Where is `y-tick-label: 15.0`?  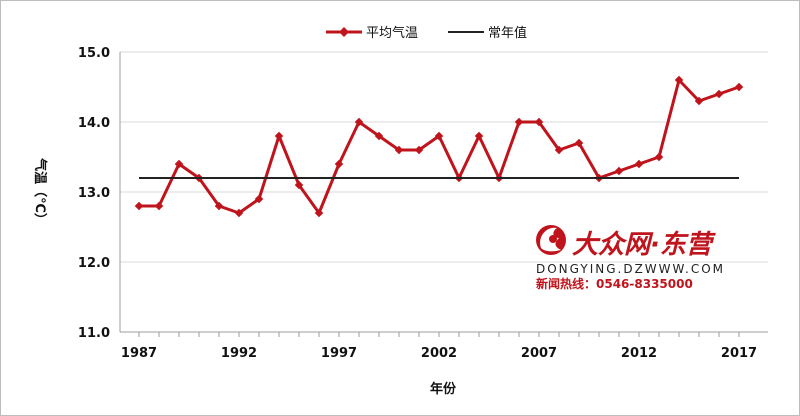
y-tick-label: 15.0 is located at coordinates (94, 53).